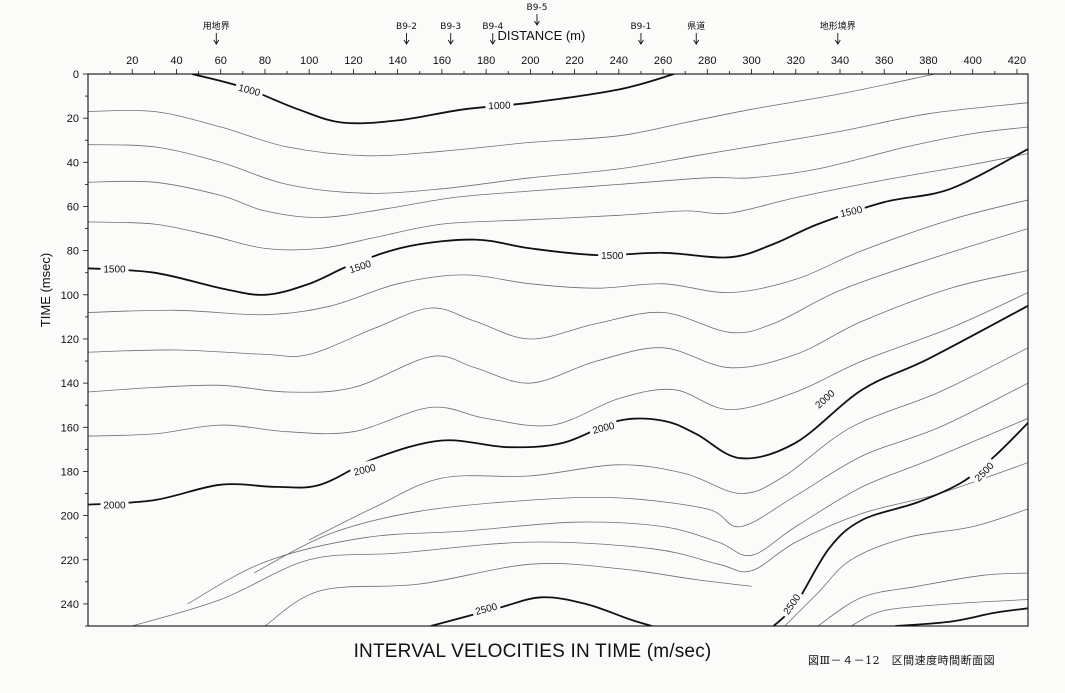 Image resolution: width=1065 pixels, height=693 pixels. Describe the element at coordinates (541, 35) in the screenshot. I see `x-axis-title: DISTANCE (m)` at that location.